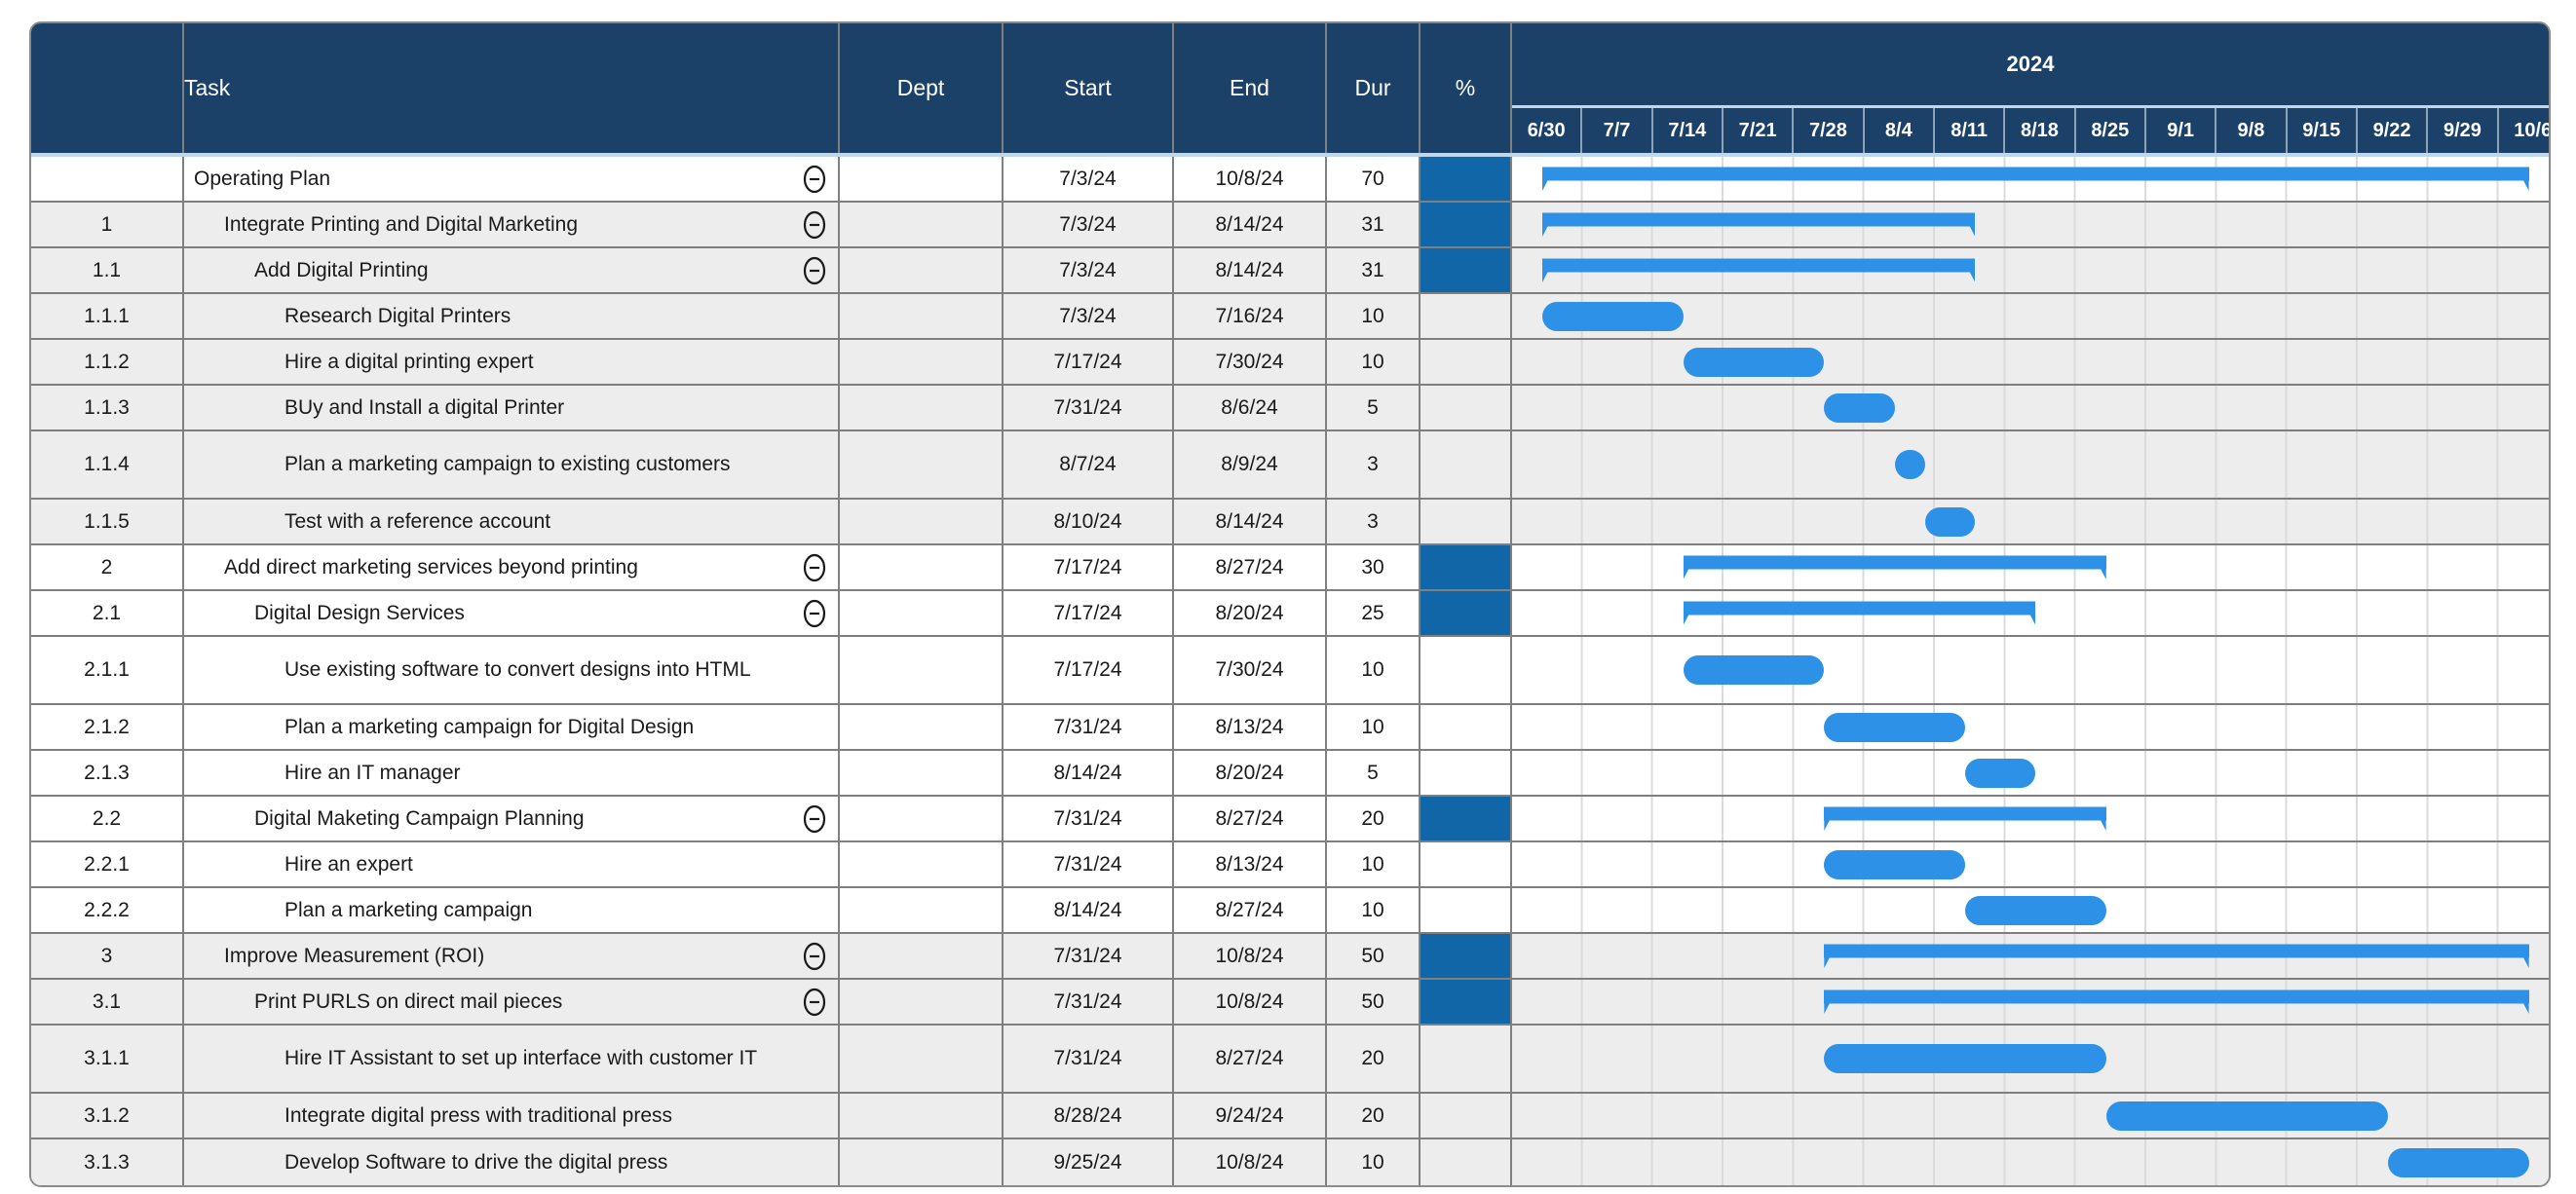 Image resolution: width=2576 pixels, height=1194 pixels. Describe the element at coordinates (1374, 88) in the screenshot. I see `header-dur: Dur` at that location.